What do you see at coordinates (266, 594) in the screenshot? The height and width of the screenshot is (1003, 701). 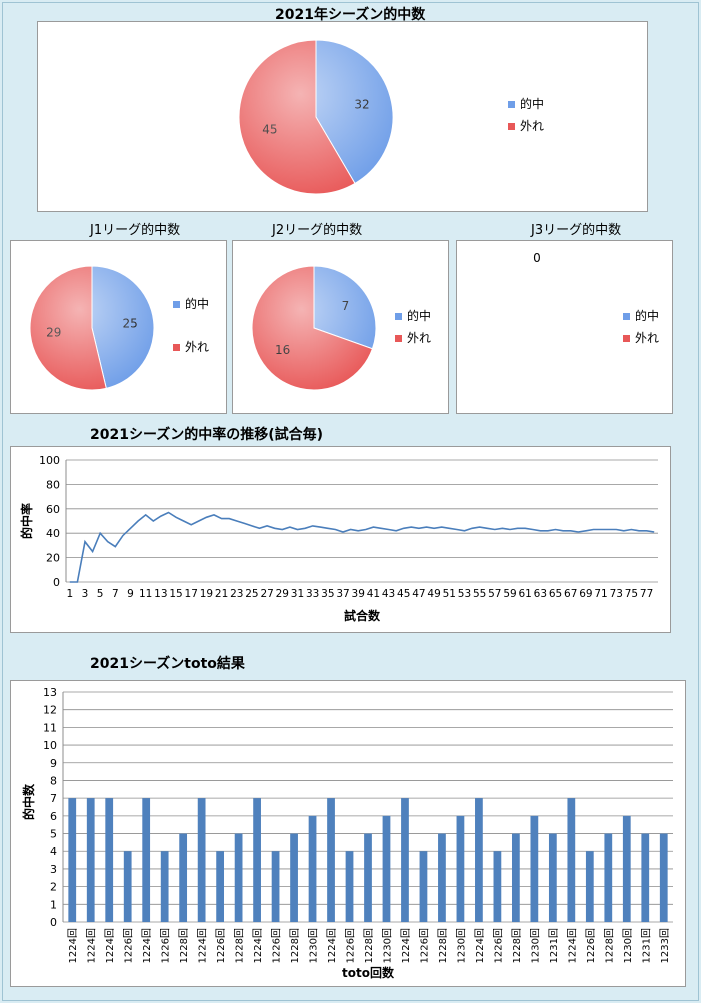 I see `x-tick-label: 27` at bounding box center [266, 594].